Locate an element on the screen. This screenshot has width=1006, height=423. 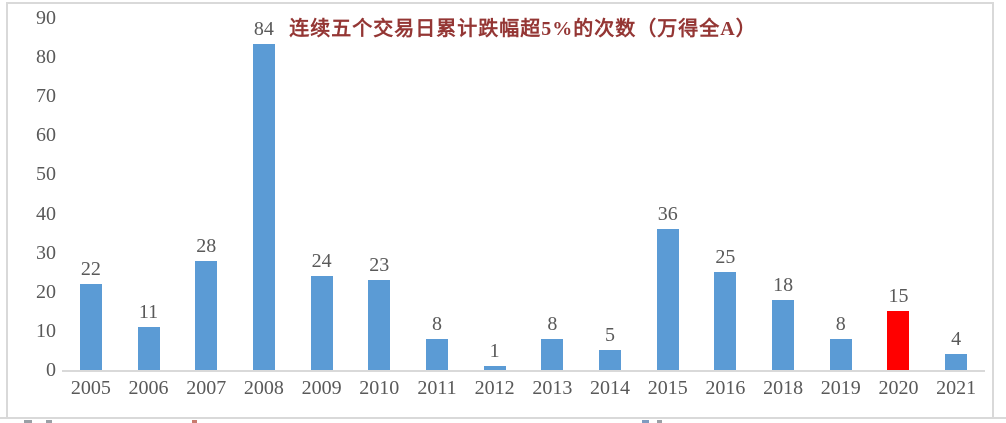
bar-2011 is located at coordinates (436, 354).